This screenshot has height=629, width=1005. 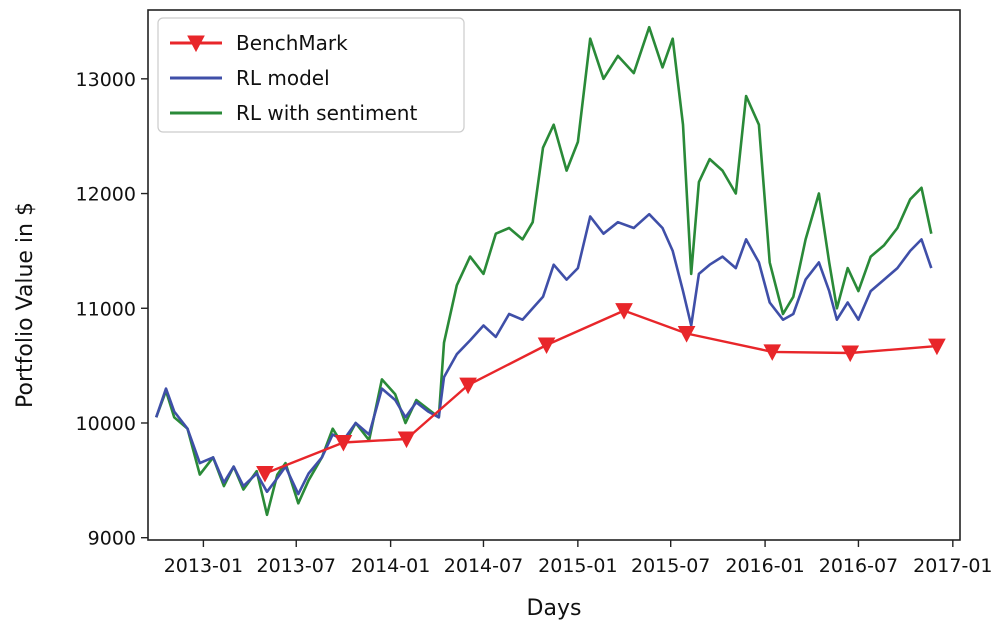 I want to click on legend: BenchMark RL model RL with sentiment, so click(x=311, y=75).